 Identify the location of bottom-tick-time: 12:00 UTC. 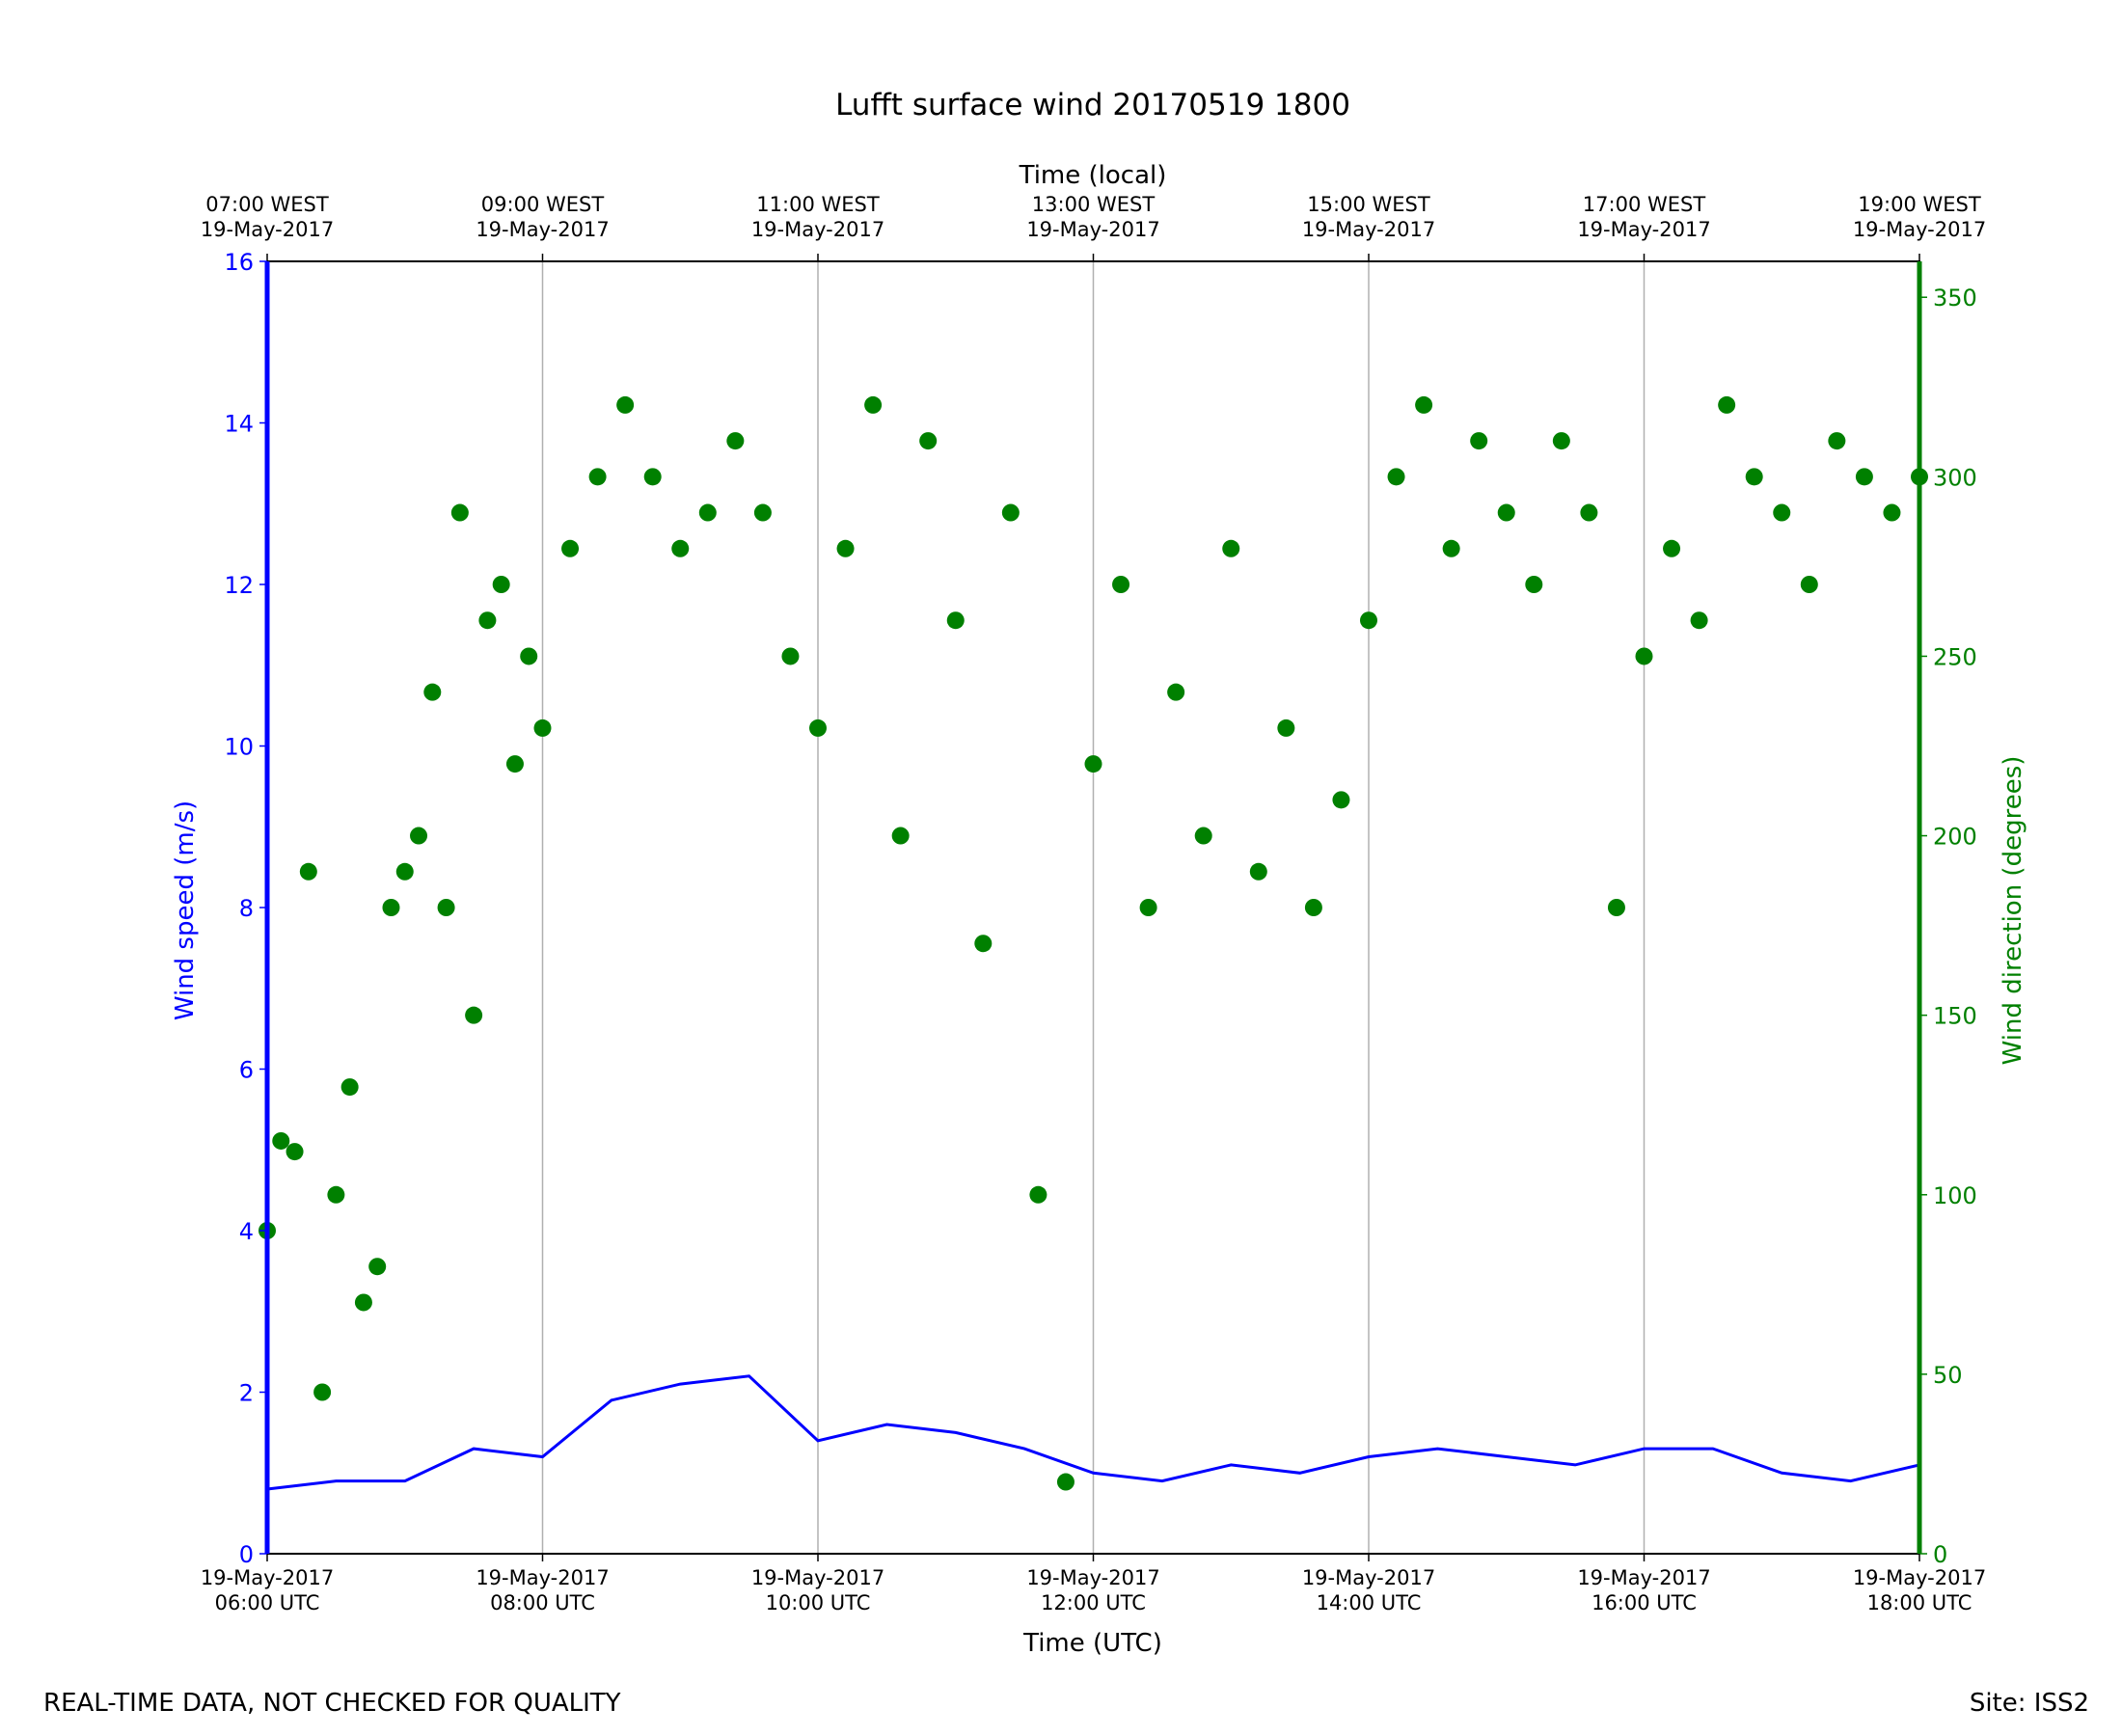
(1094, 1602).